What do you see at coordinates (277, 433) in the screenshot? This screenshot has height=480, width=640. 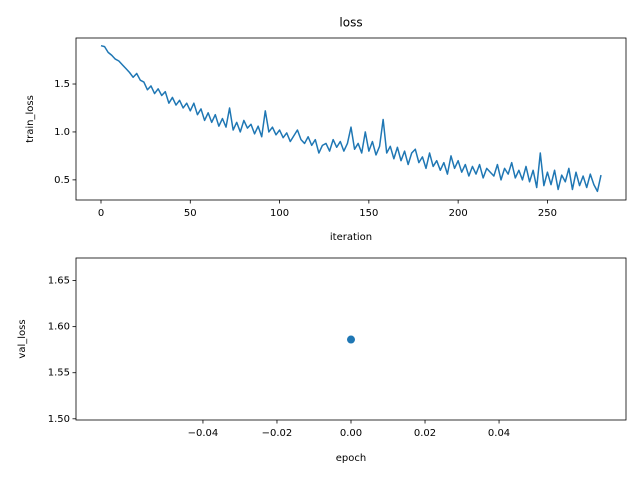 I see `x-tick-label: −0.02` at bounding box center [277, 433].